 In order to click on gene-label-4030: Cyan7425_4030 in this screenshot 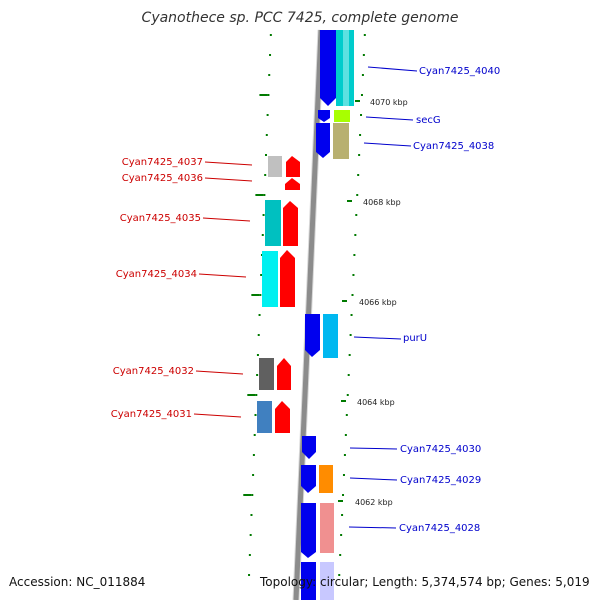, I will do `click(440, 449)`.